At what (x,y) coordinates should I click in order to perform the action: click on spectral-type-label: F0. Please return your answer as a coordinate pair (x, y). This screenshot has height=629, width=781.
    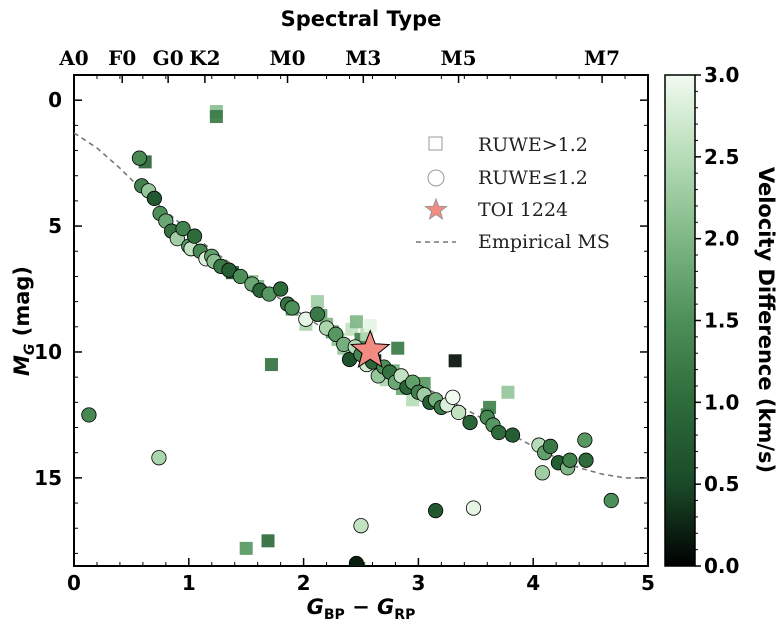
    Looking at the image, I should click on (122, 58).